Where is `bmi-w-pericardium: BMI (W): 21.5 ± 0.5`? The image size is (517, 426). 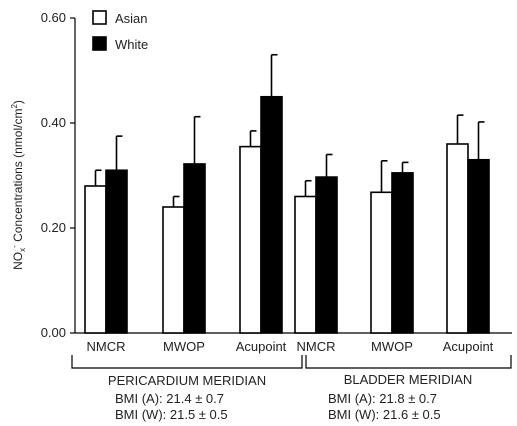 bmi-w-pericardium: BMI (W): 21.5 ± 0.5 is located at coordinates (171, 414).